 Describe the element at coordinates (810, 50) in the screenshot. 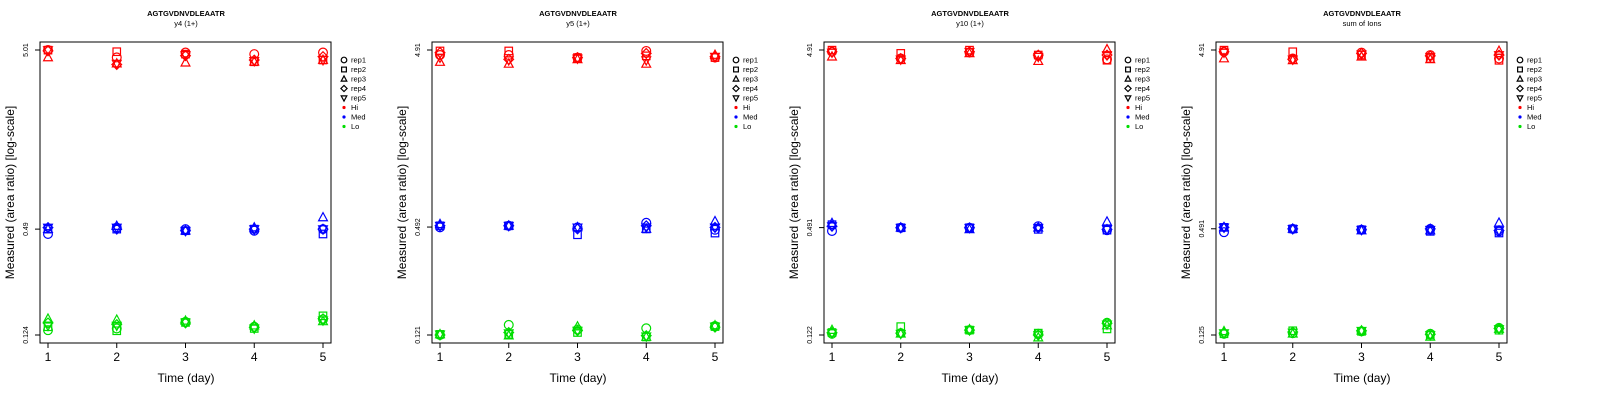

I see `y-tick-label: 4.91` at that location.